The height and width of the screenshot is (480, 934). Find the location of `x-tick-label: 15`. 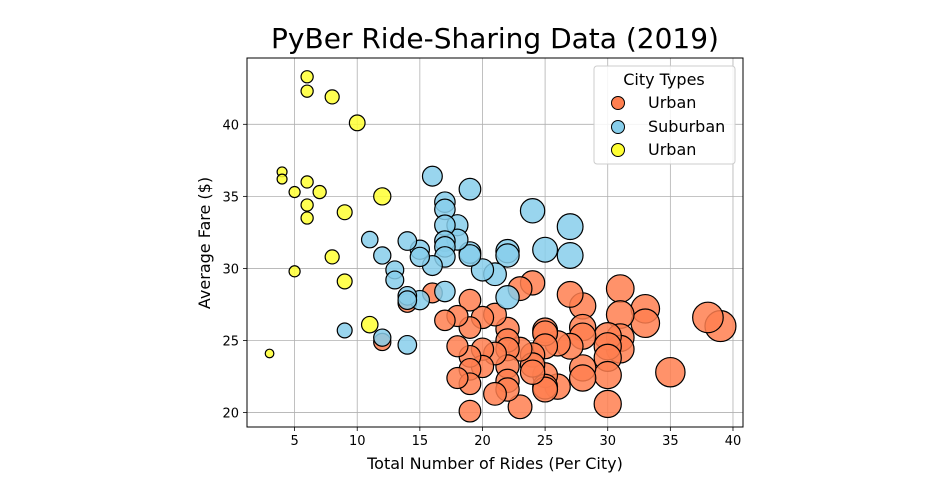

x-tick-label: 15 is located at coordinates (420, 441).